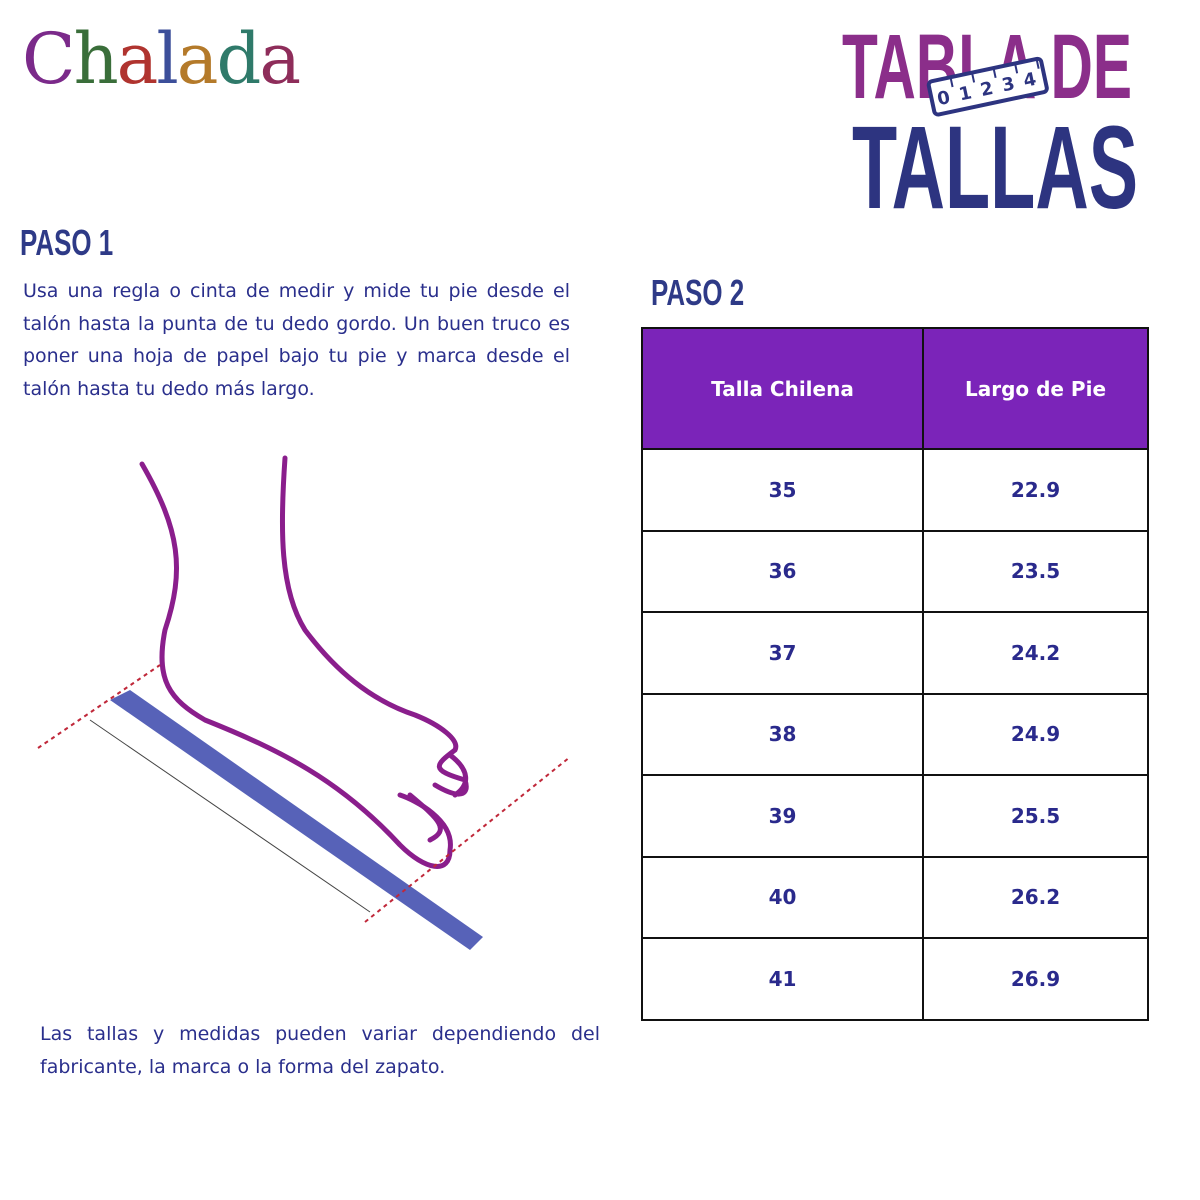 Image resolution: width=1200 pixels, height=1200 pixels. What do you see at coordinates (782, 571) in the screenshot?
I see `size-cell: 36` at bounding box center [782, 571].